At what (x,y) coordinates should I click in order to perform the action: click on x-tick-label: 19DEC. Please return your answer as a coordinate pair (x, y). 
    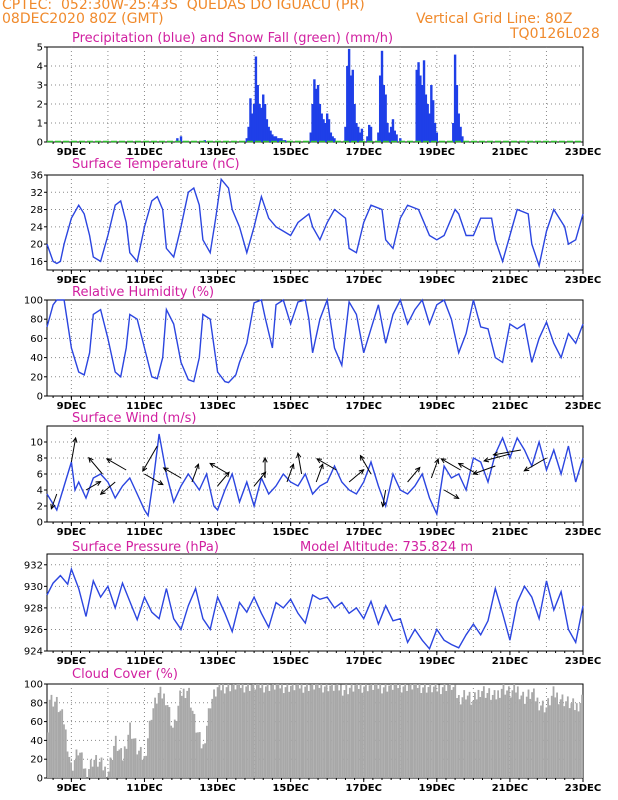
    Looking at the image, I should click on (437, 280).